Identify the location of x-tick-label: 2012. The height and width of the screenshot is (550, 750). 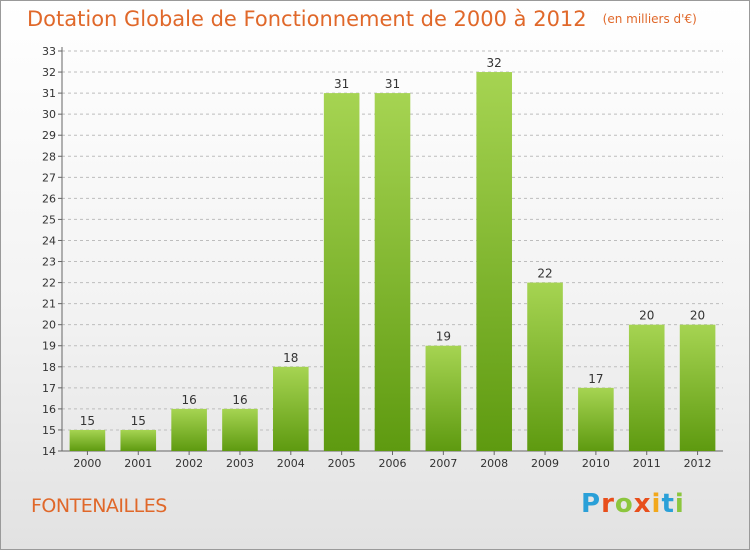
(698, 463).